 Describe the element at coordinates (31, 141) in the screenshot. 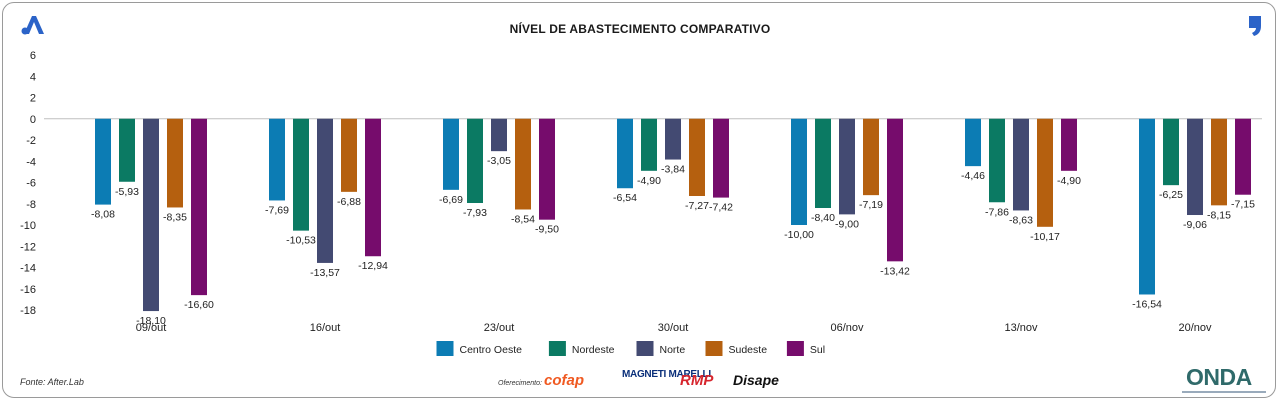

I see `y-tick-label: -2` at that location.